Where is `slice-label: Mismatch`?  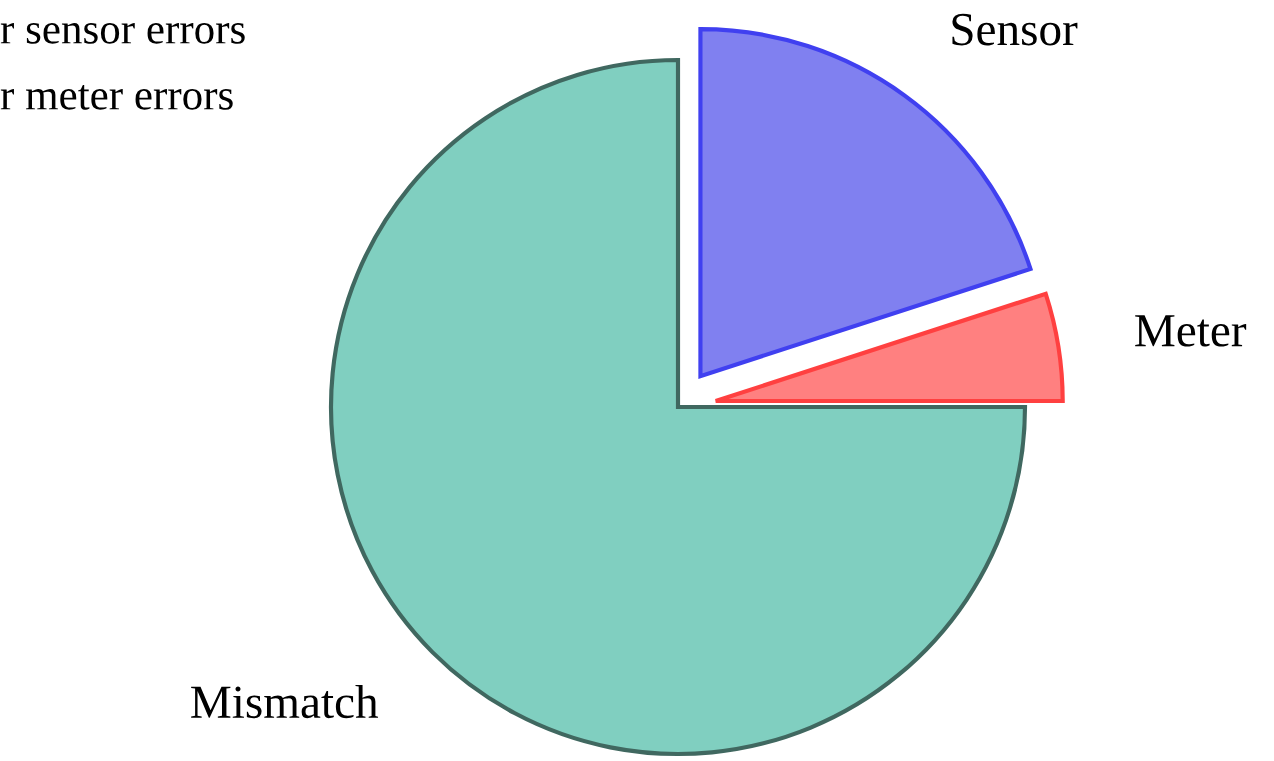 slice-label: Mismatch is located at coordinates (285, 701).